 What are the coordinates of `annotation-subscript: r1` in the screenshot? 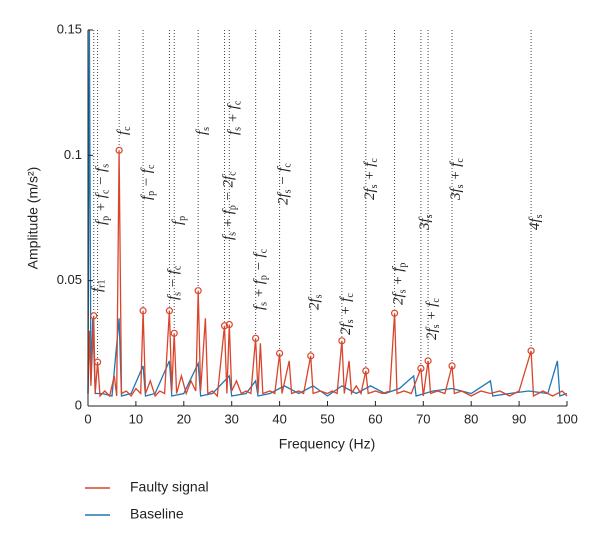 It's located at (102, 283).